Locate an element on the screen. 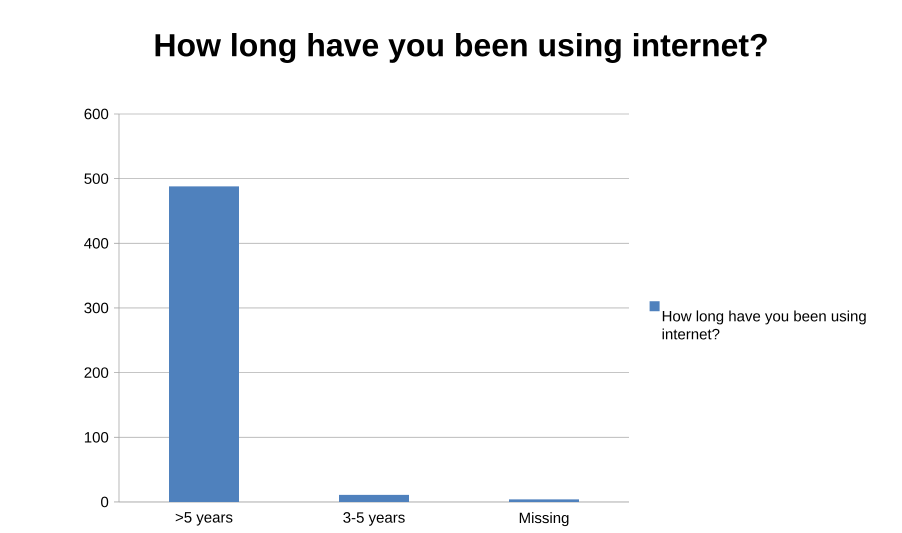 The image size is (902, 533). y-tick-label: 100 is located at coordinates (96, 437).